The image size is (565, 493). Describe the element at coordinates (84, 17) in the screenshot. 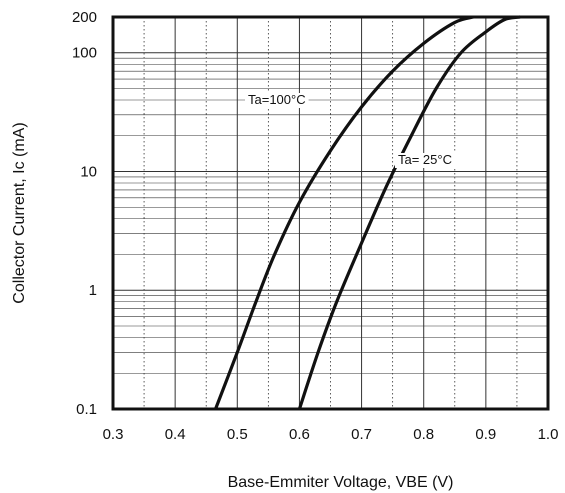

I see `y-tick-label: 200` at that location.